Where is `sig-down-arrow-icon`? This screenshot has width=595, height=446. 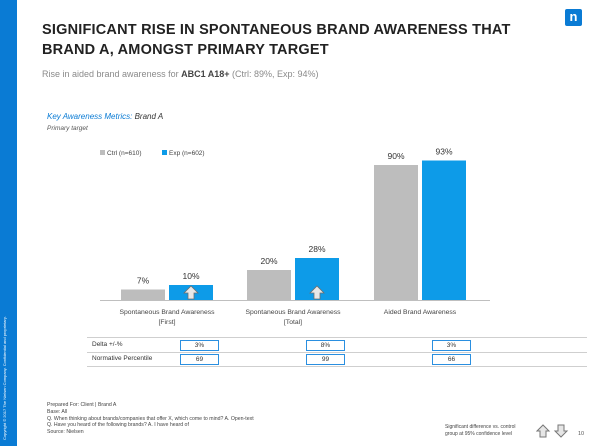
sig-down-arrow-icon is located at coordinates (561, 431).